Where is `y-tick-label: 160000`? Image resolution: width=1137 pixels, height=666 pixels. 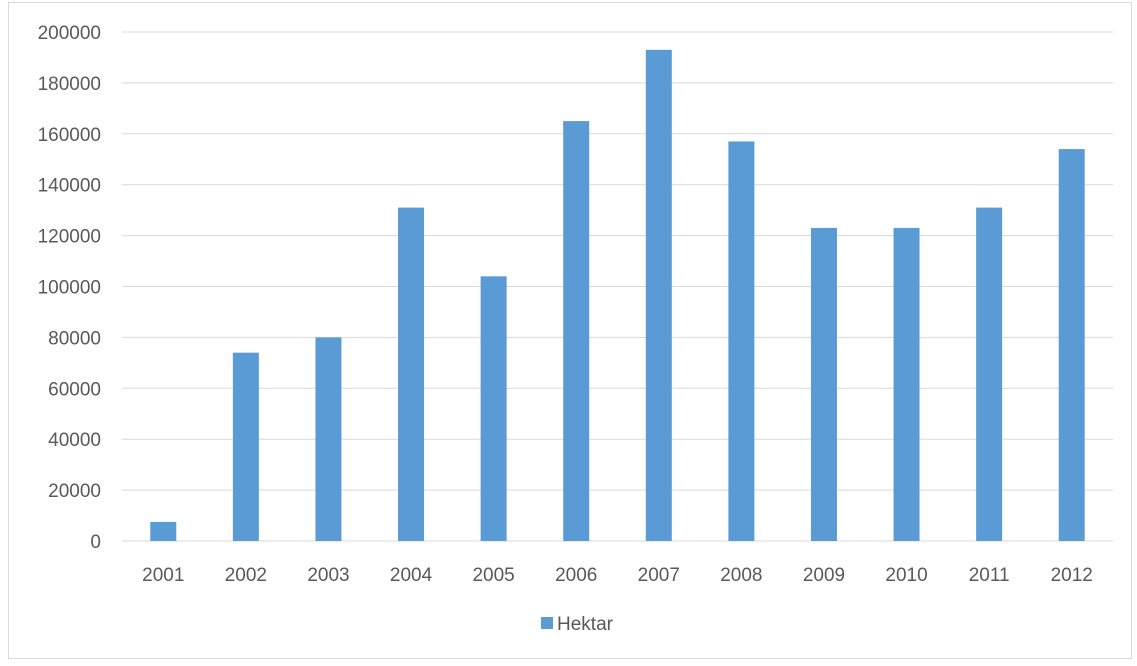 y-tick-label: 160000 is located at coordinates (69, 135).